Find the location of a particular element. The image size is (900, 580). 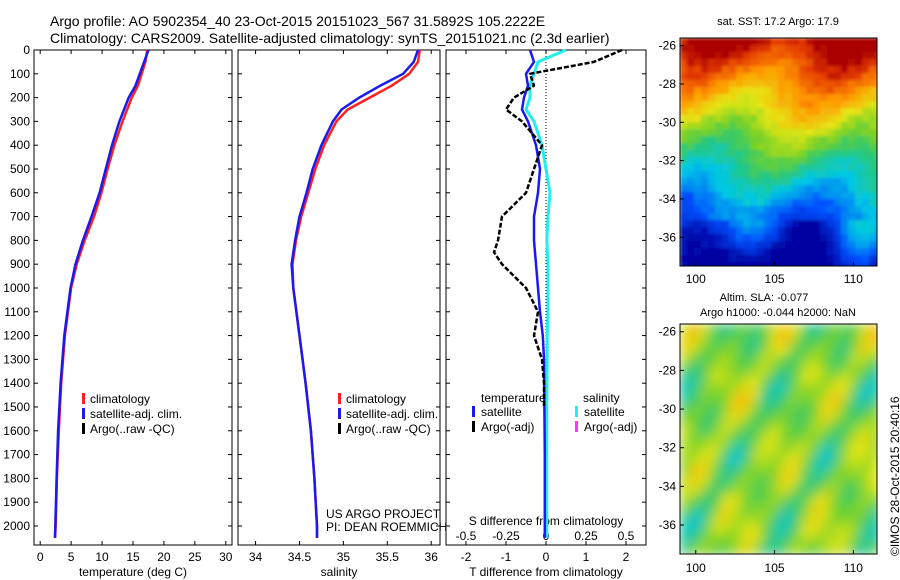

temp-xtick-label: 25 is located at coordinates (195, 557).